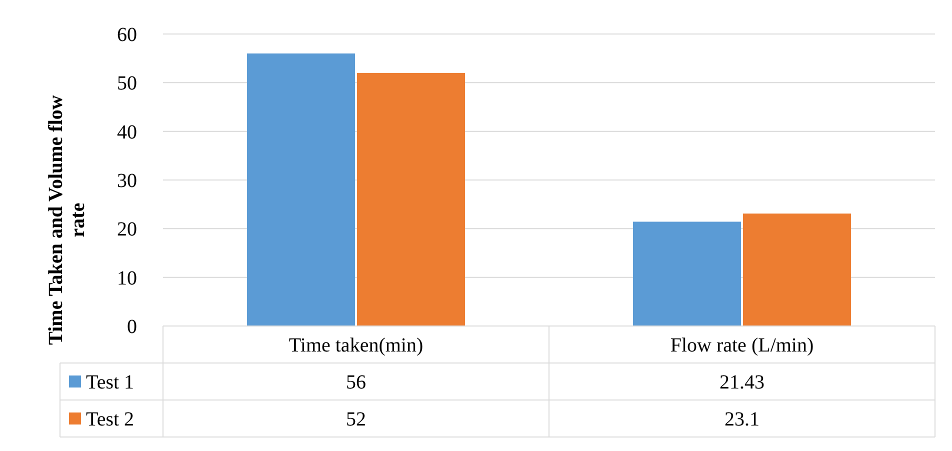 This screenshot has width=952, height=451. I want to click on y-tick-label: 50, so click(127, 83).